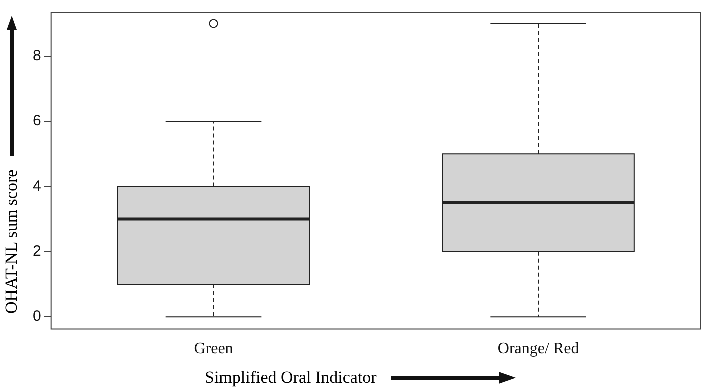 The width and height of the screenshot is (706, 392). I want to click on y-tick-label: 4, so click(37, 186).